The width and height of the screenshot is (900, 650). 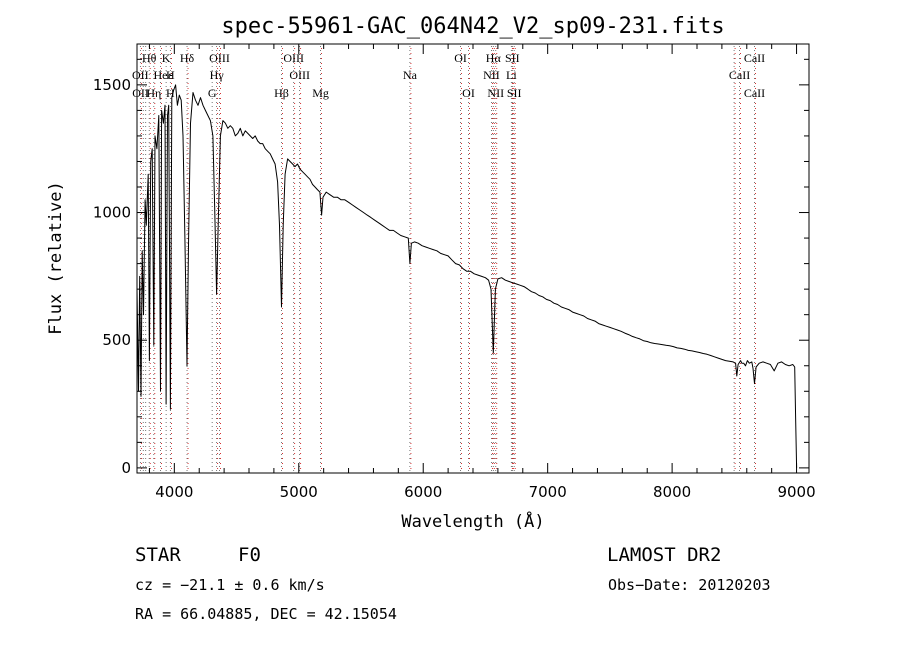 I want to click on line-marker-label: K, so click(x=166, y=58).